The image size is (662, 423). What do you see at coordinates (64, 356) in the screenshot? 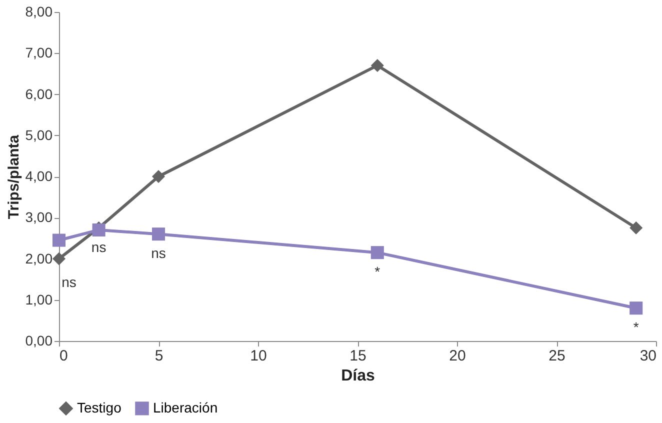
I see `x-tick-label: 0` at bounding box center [64, 356].